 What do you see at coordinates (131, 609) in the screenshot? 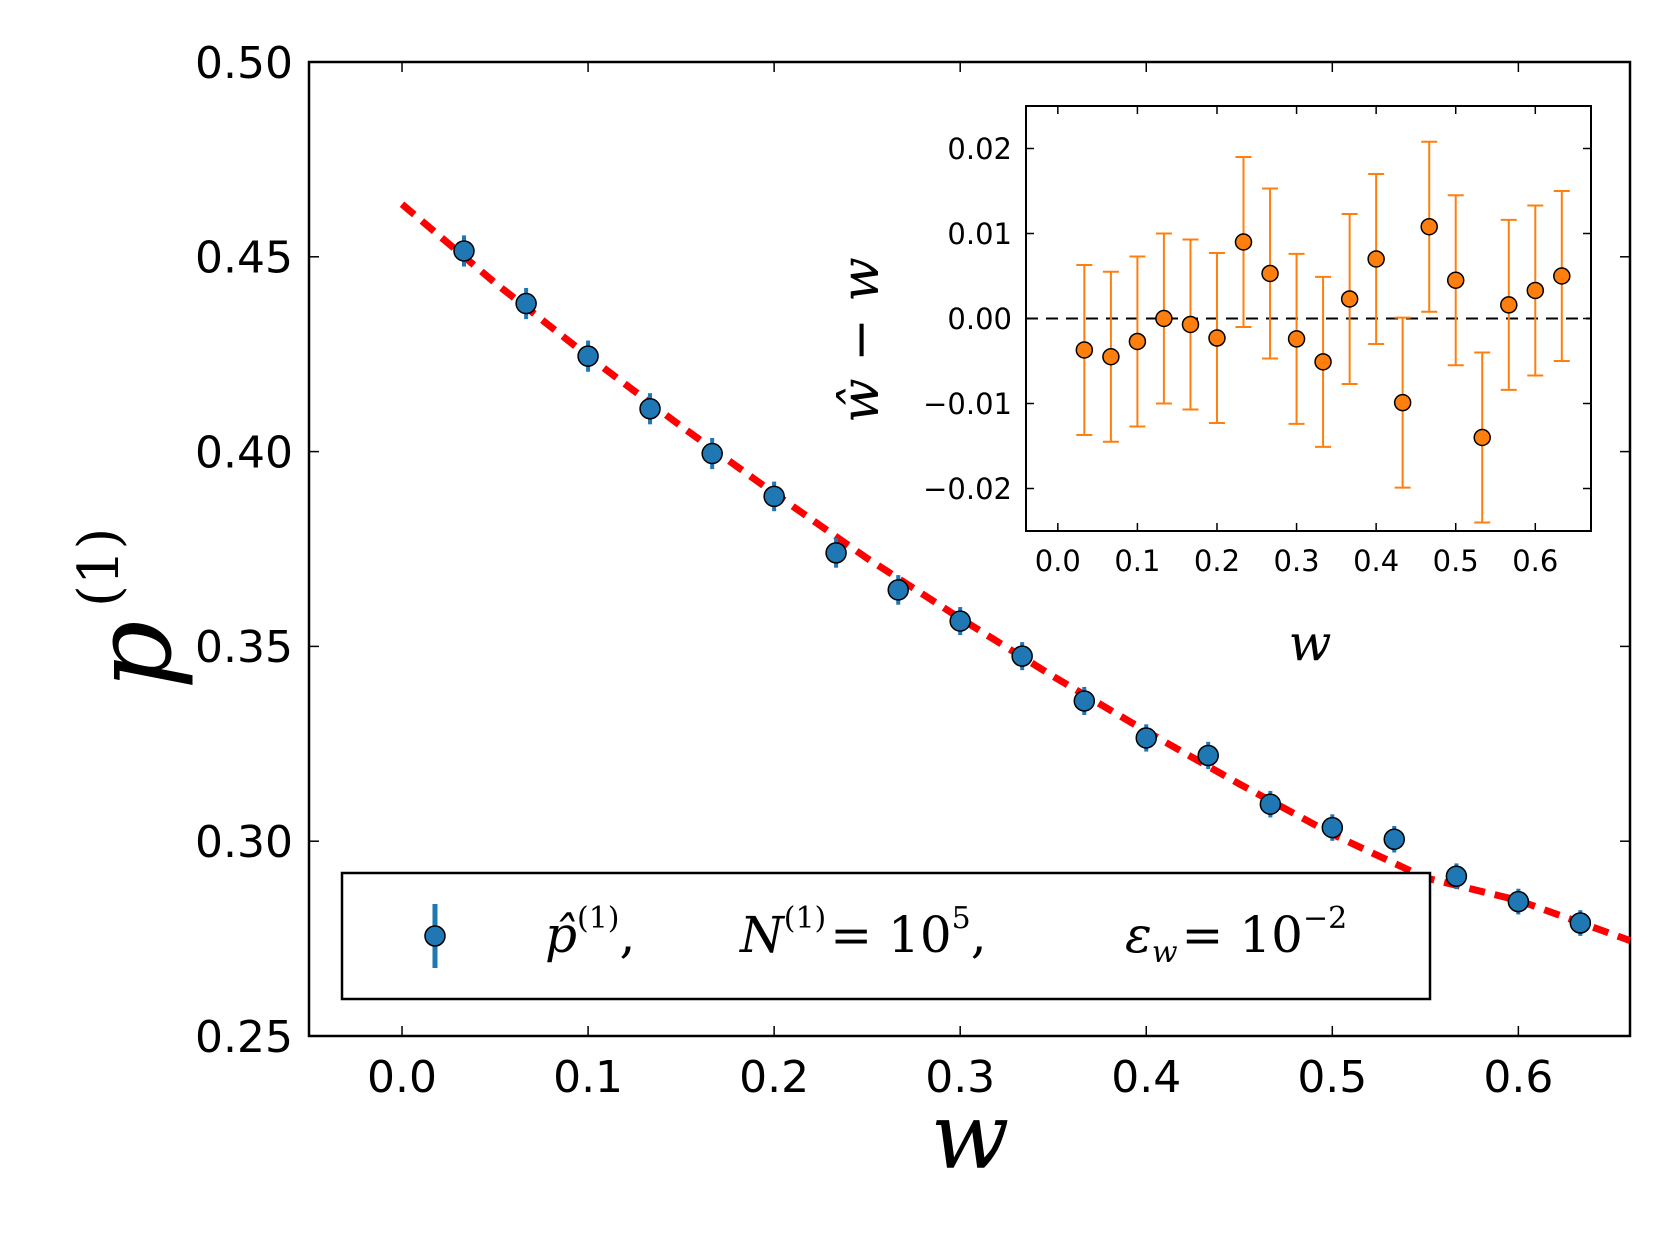
I see `main-ylabel: p (1)` at bounding box center [131, 609].